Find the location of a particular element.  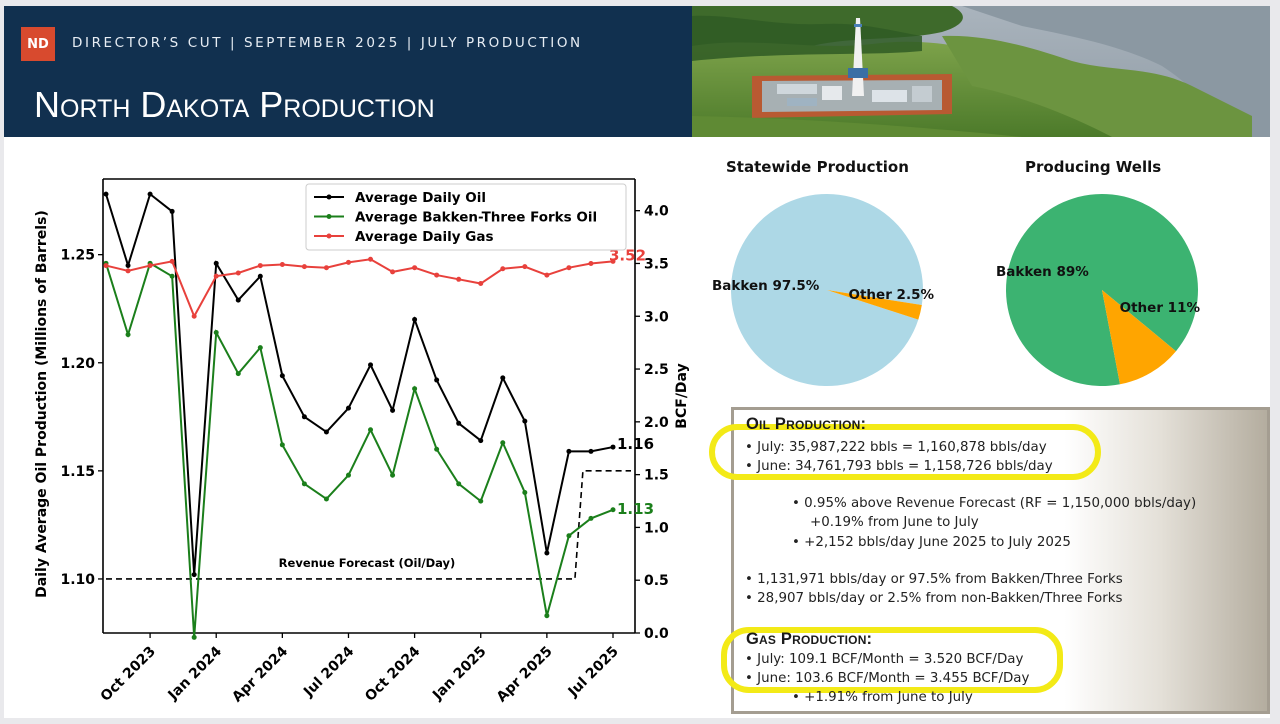

legend-label: Average Bakken-Three Forks Oil is located at coordinates (476, 218).